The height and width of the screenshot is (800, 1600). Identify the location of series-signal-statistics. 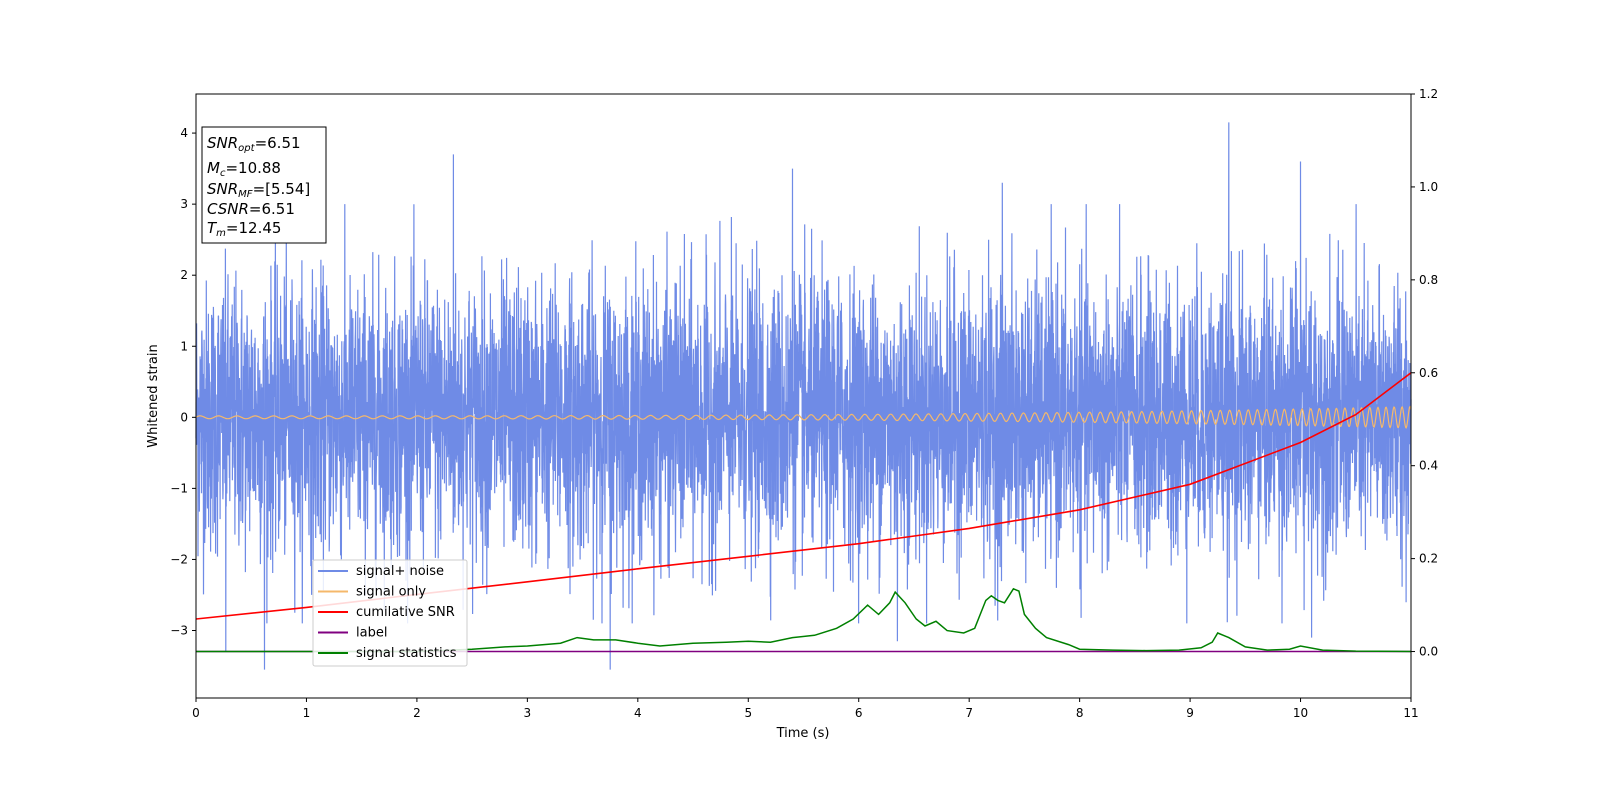
(804, 620).